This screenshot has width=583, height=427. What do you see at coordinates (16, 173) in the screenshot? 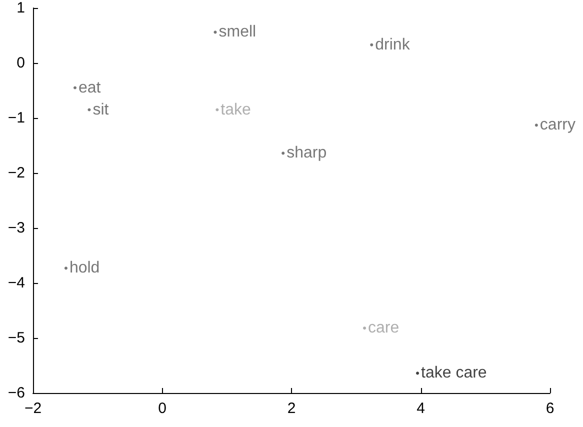
I see `y-tick-label: −2` at bounding box center [16, 173].